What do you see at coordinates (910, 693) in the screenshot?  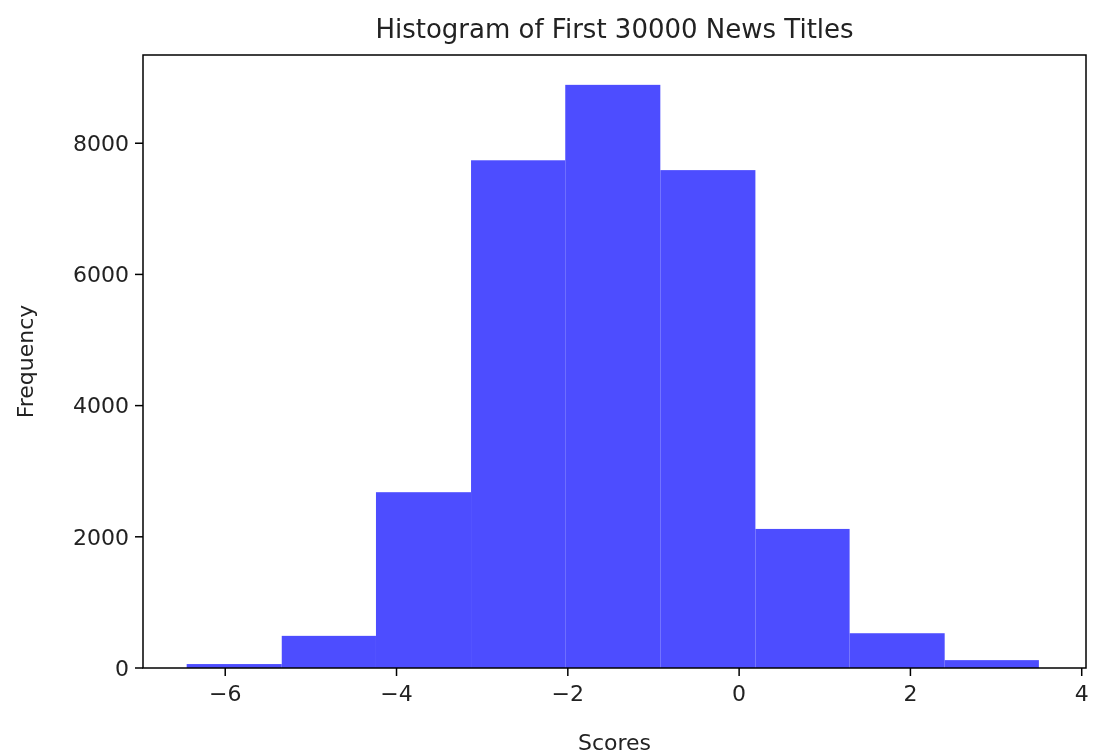 I see `x-tick-label: 2` at bounding box center [910, 693].